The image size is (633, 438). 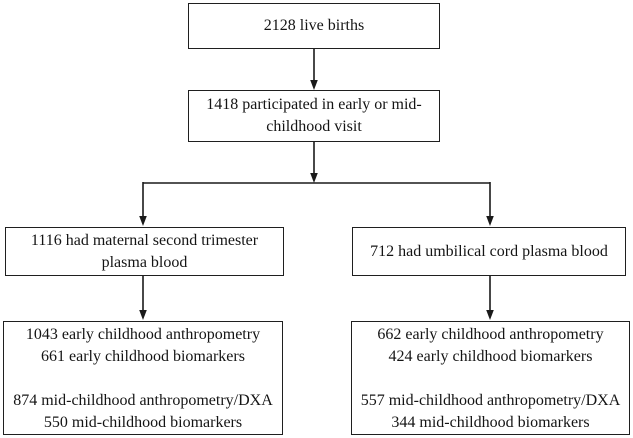 I want to click on connector-visit-to-branch, so click(x=314, y=162).